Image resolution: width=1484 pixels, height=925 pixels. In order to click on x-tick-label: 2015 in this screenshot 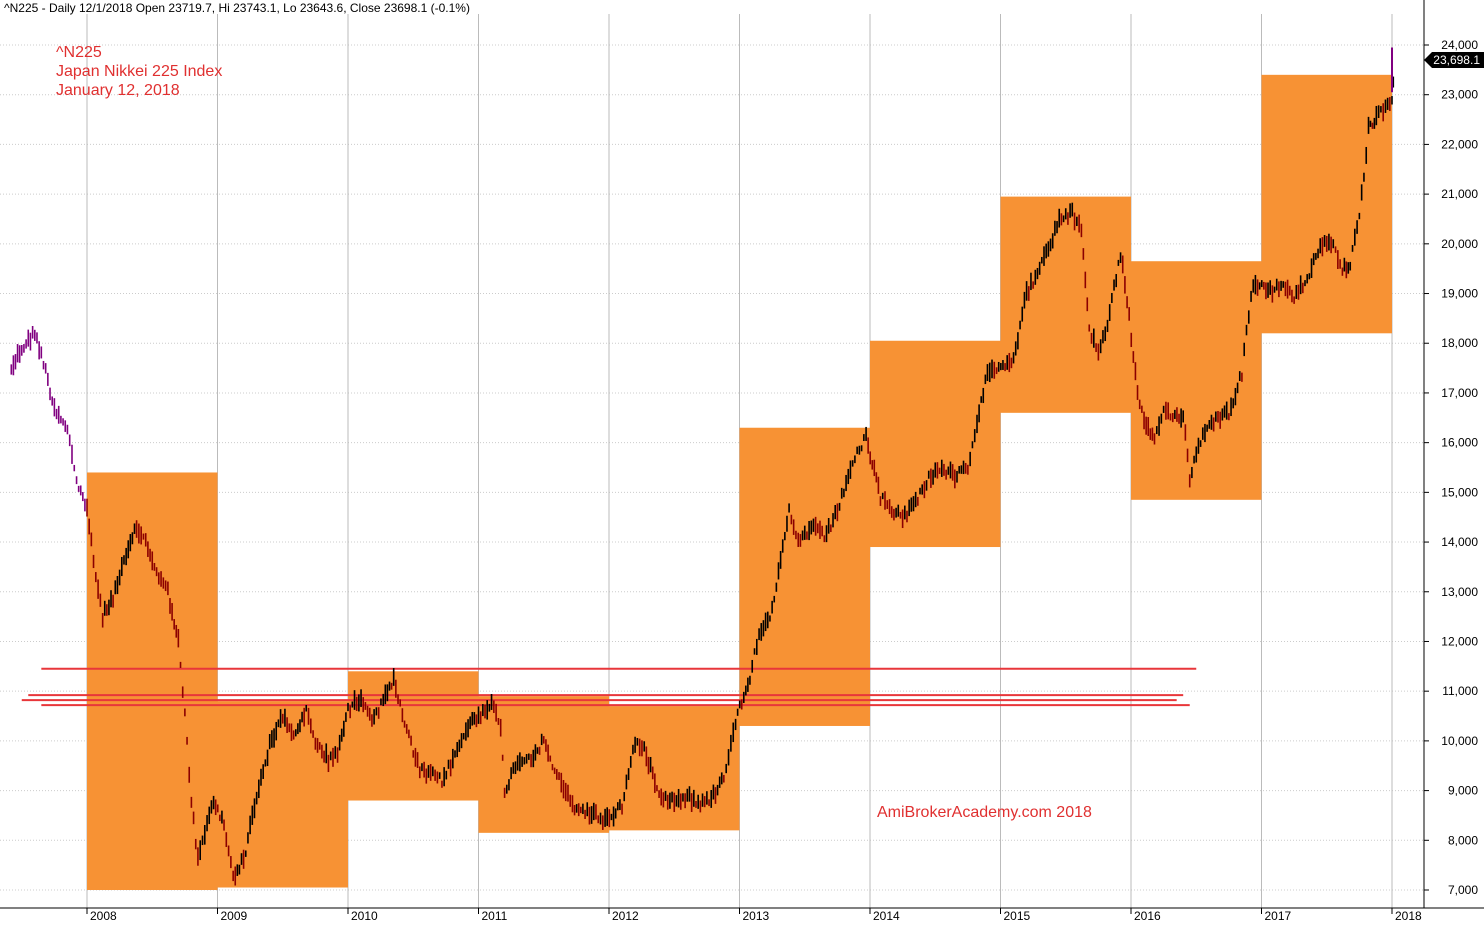, I will do `click(1017, 916)`.